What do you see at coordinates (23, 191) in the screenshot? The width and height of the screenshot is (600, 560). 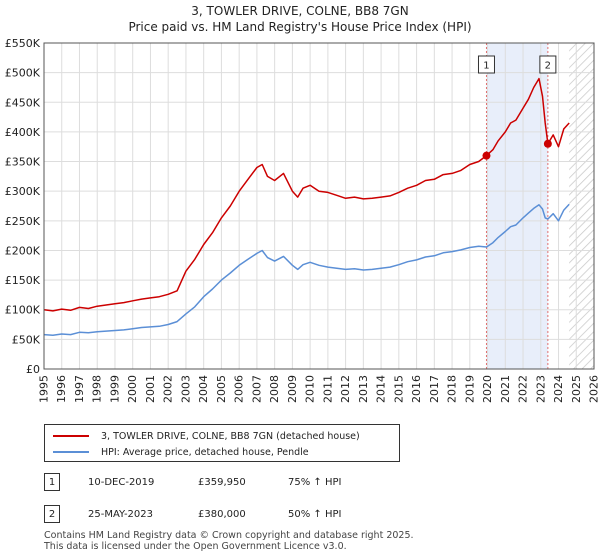 I see `y-tick-label: £300K` at bounding box center [23, 191].